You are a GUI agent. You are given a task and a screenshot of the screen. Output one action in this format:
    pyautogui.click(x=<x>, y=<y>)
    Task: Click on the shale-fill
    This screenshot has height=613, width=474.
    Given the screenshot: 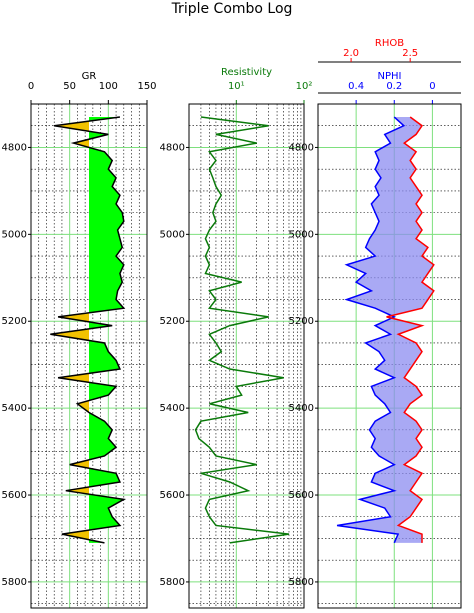 What is the action you would take?
    pyautogui.click(x=106, y=330)
    